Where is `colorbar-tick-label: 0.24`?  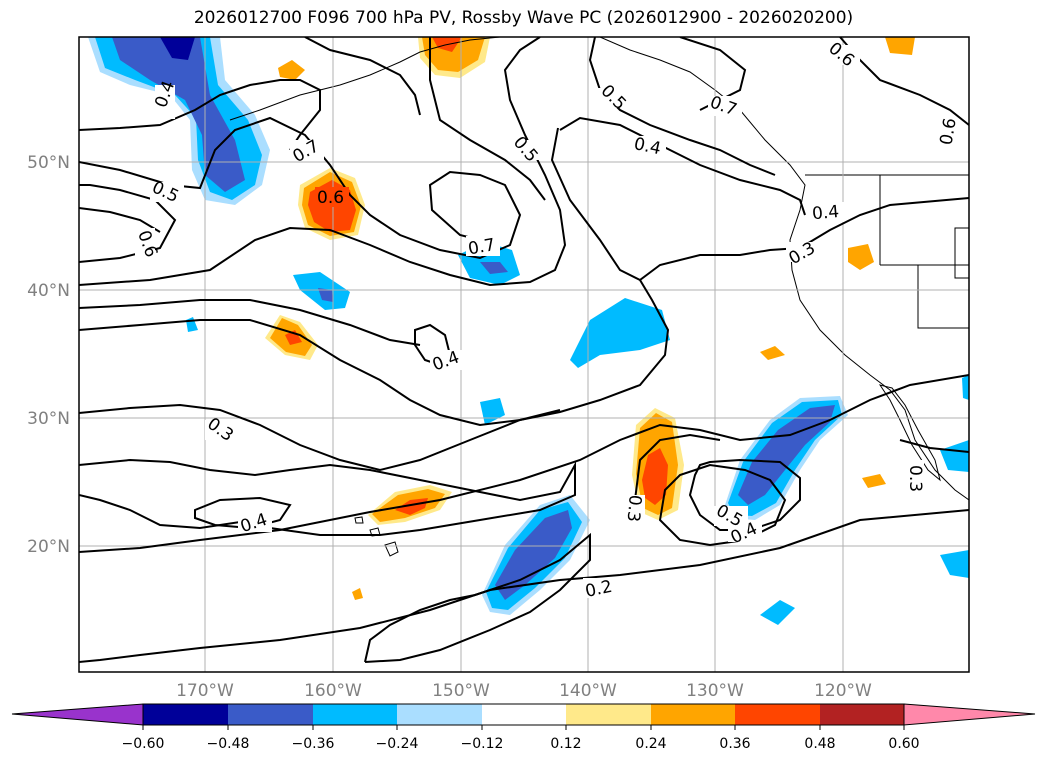
colorbar-tick-label: 0.24 is located at coordinates (650, 744).